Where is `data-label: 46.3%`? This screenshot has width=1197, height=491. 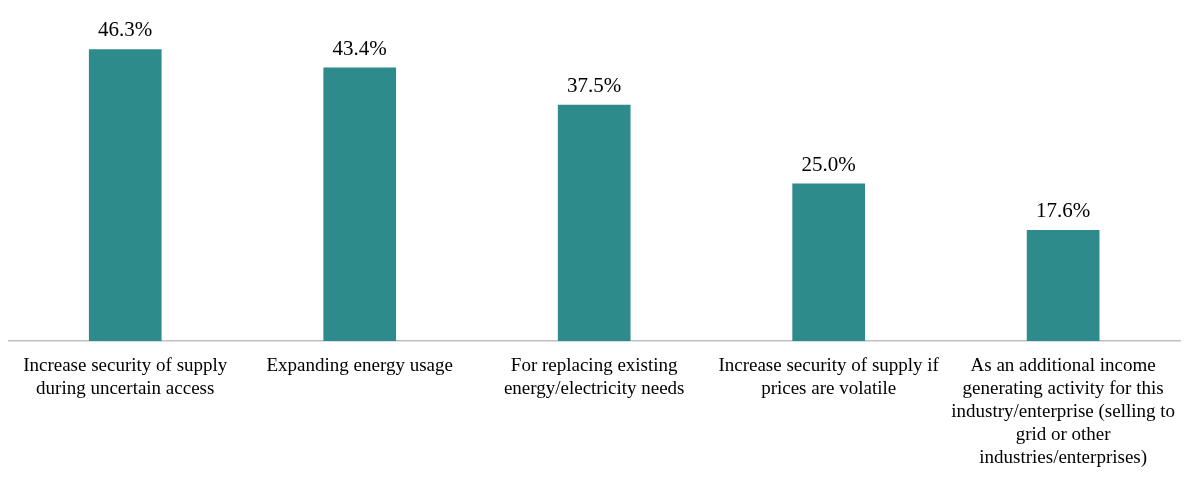
data-label: 46.3% is located at coordinates (125, 29).